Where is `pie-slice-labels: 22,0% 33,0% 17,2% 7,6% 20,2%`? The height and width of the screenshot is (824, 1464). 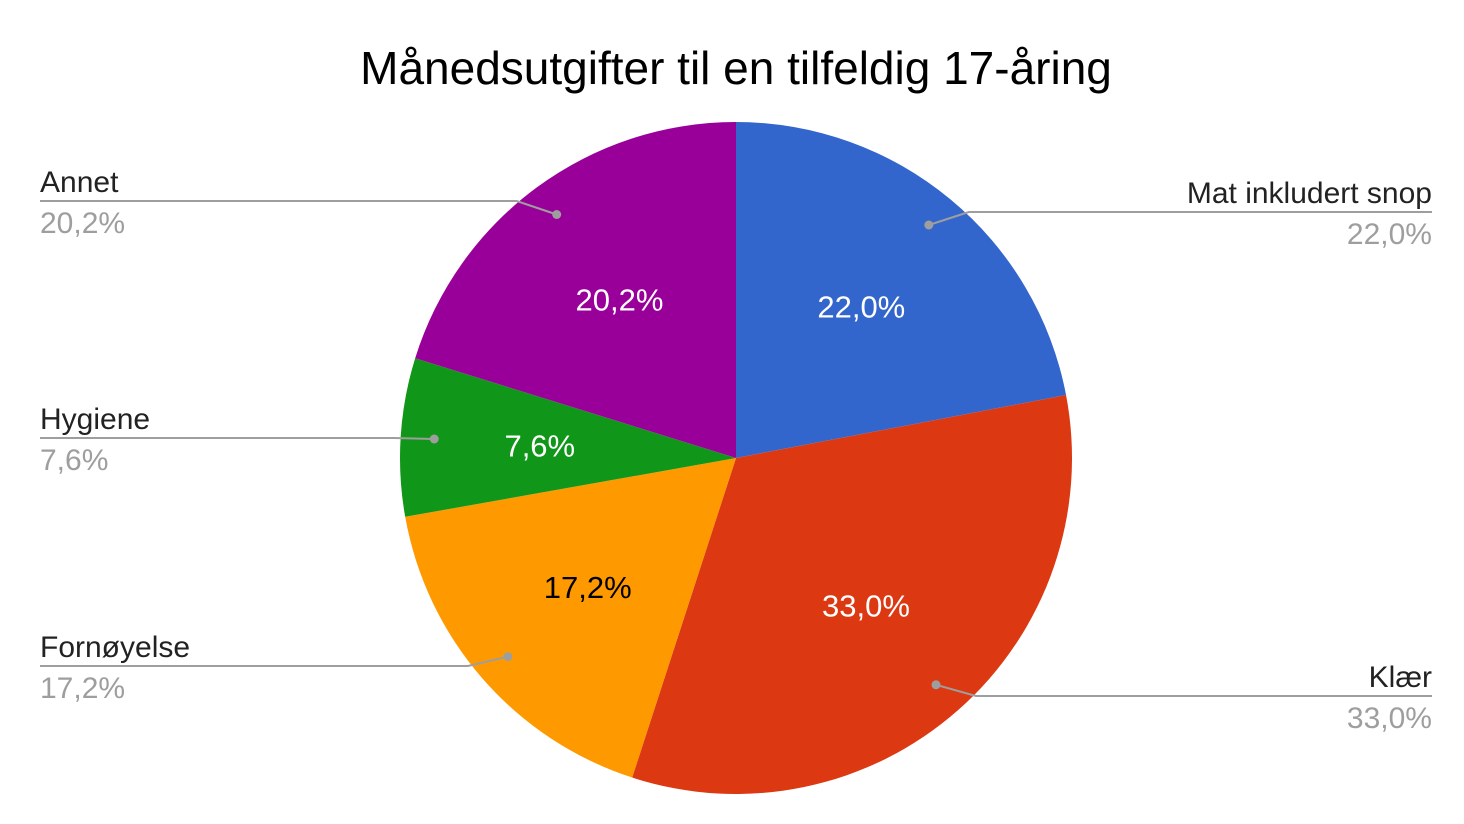 pie-slice-labels: 22,0% 33,0% 17,2% 7,6% 20,2% is located at coordinates (706, 453).